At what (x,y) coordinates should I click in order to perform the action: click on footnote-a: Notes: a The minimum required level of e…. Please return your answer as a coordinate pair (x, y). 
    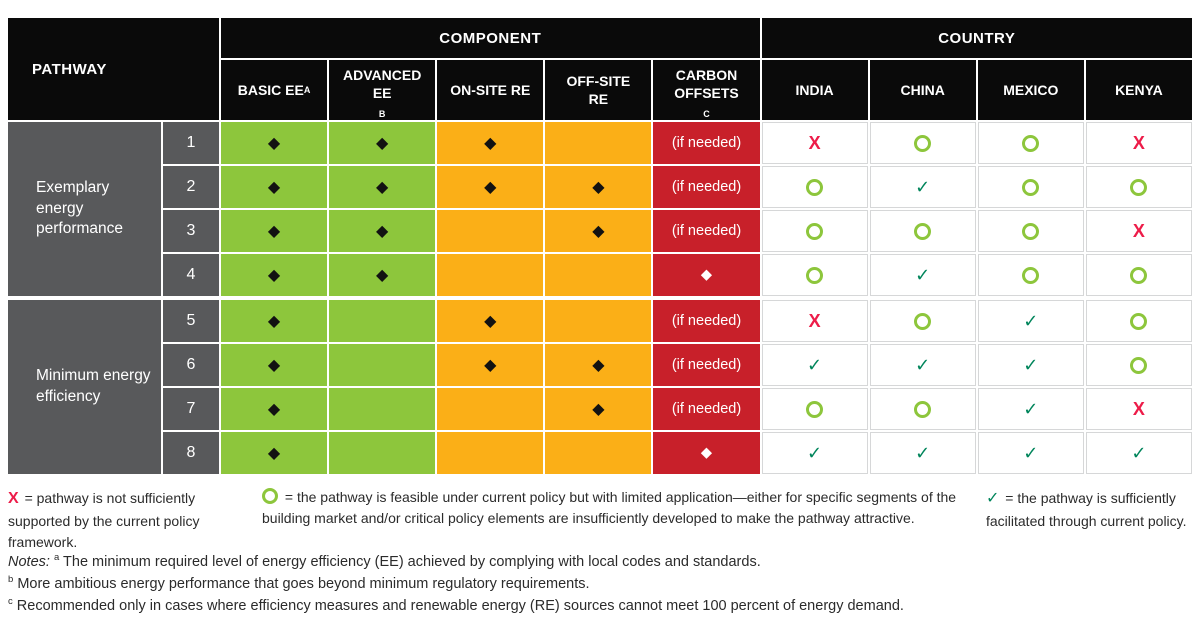
    Looking at the image, I should click on (456, 562).